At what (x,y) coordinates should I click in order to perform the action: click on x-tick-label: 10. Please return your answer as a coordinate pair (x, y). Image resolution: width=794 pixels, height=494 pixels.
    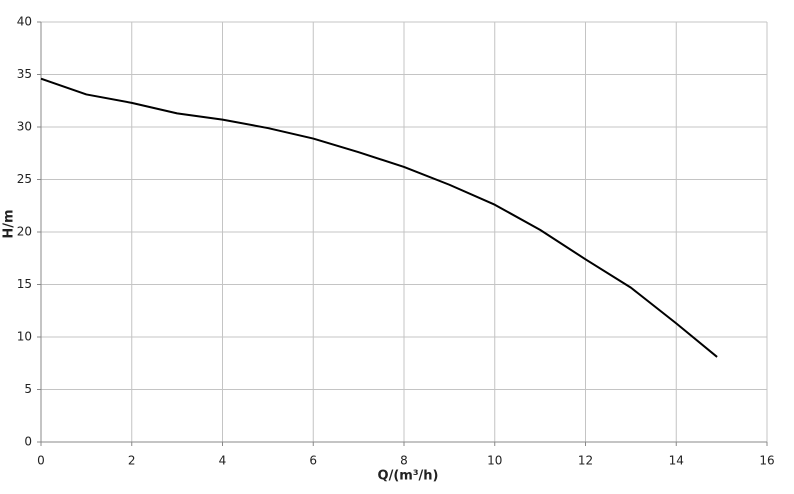
    Looking at the image, I should click on (494, 461).